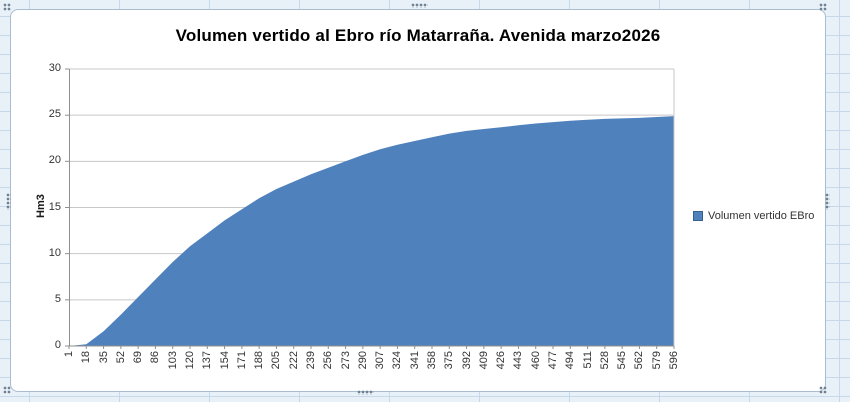  I want to click on resize-handle-top-left, so click(7, 7).